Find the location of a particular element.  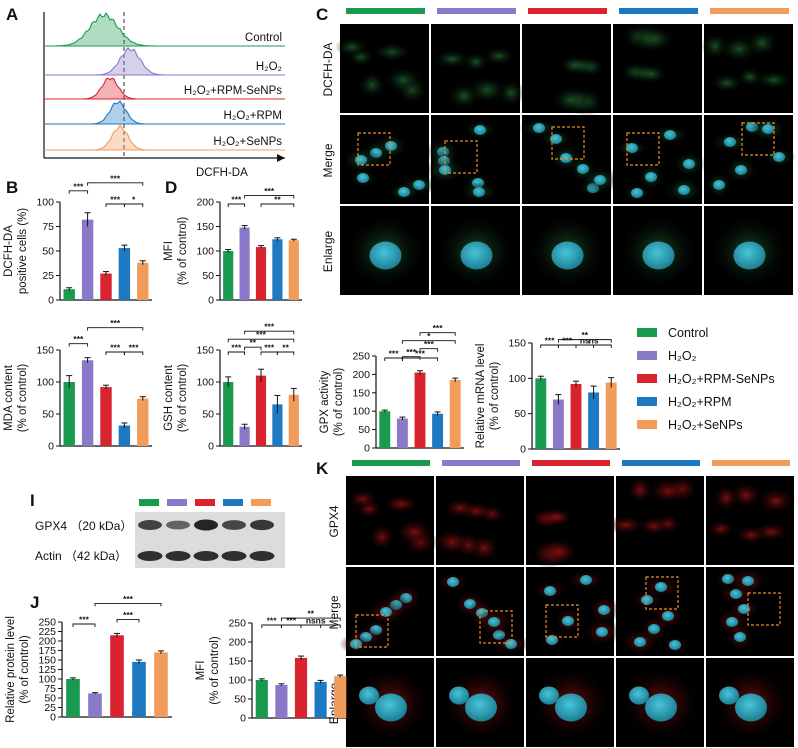

gpx4-row-label-1: Merge is located at coordinates (334, 612).